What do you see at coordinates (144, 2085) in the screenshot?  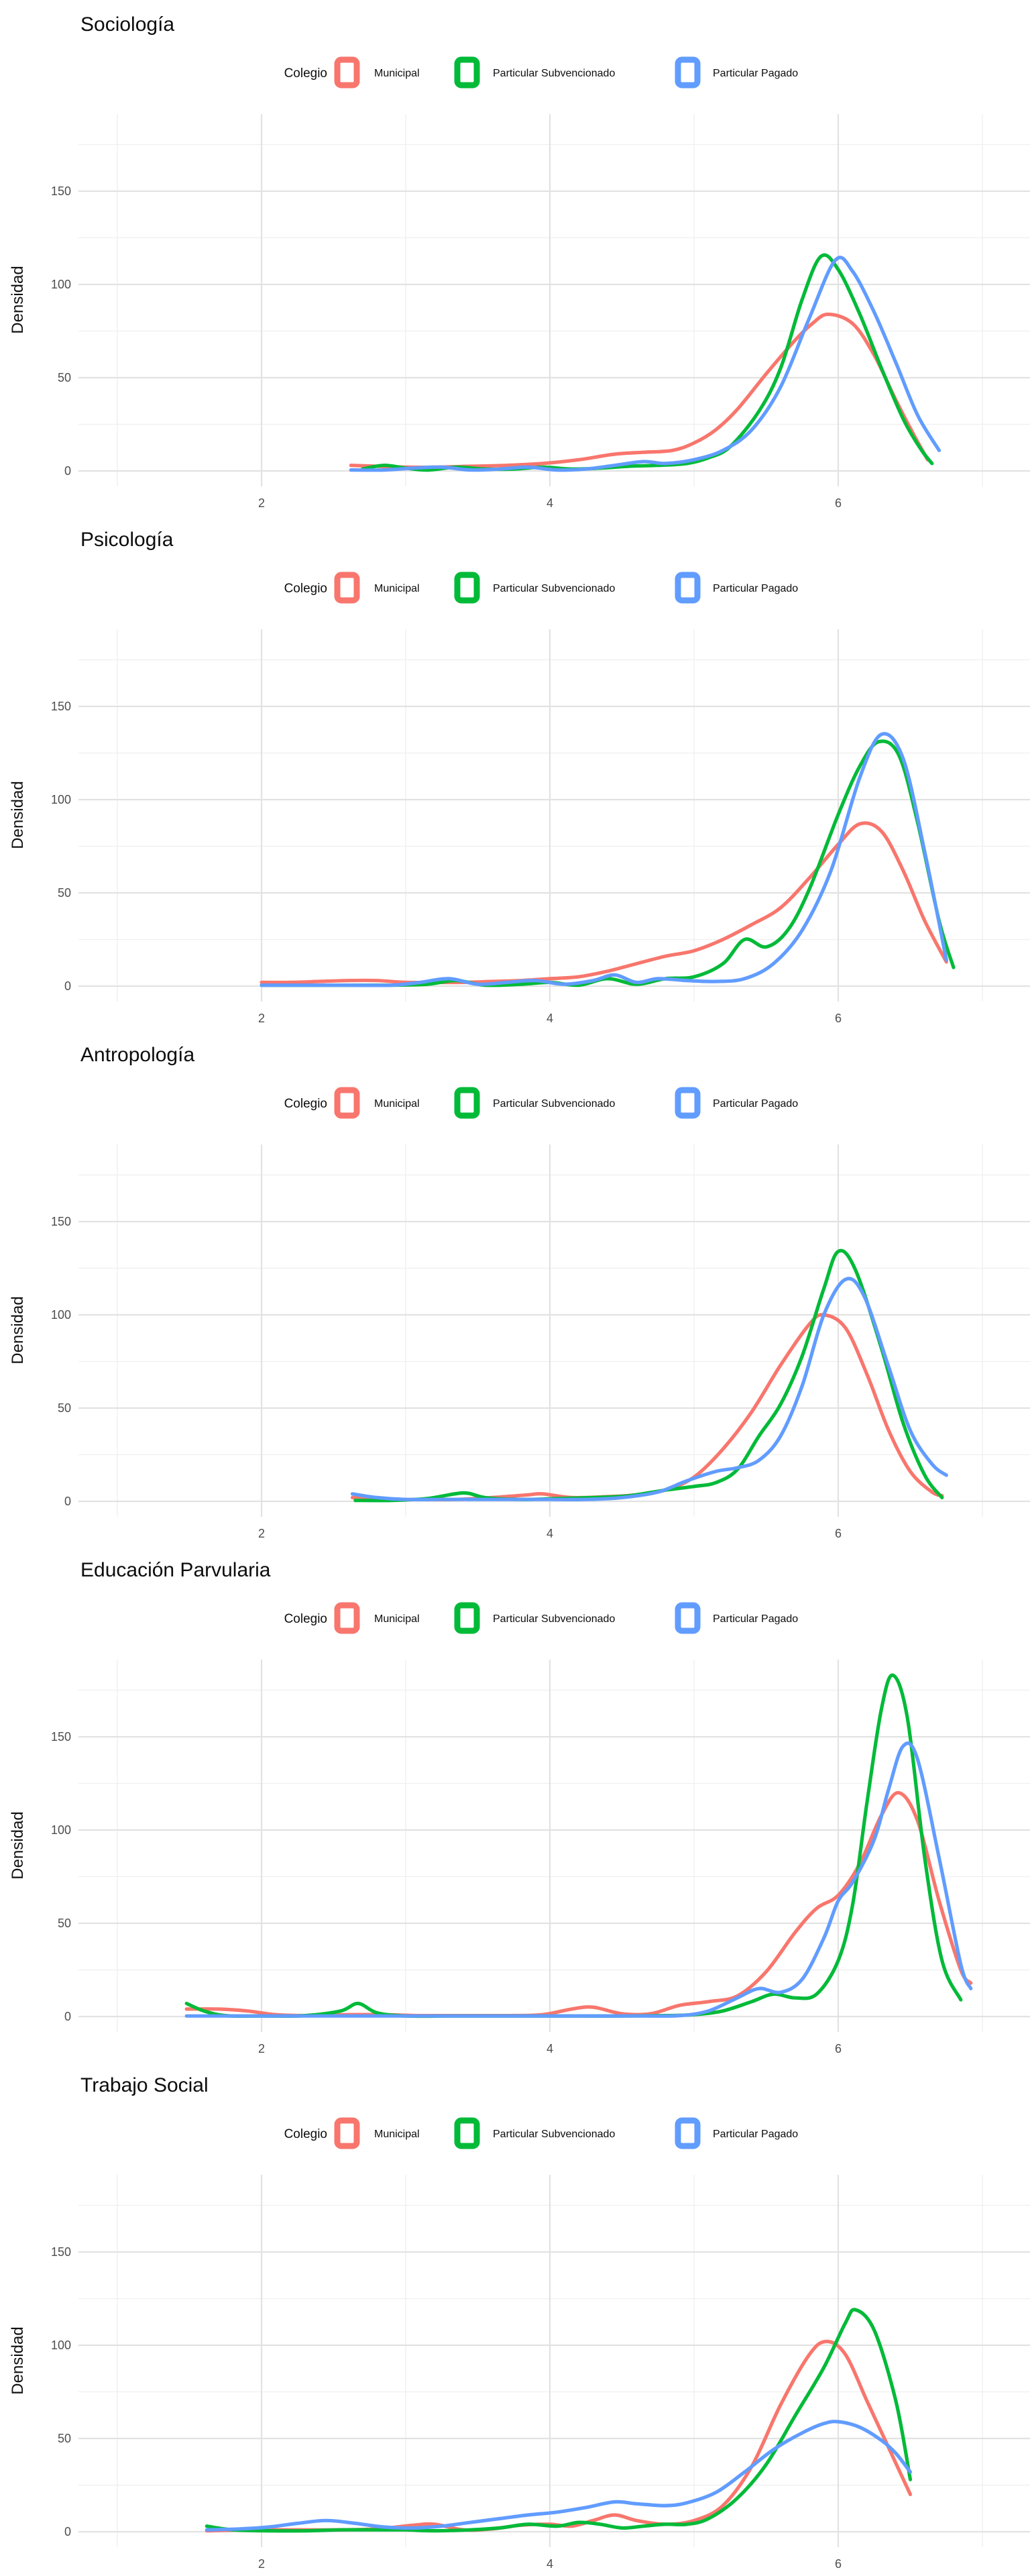 I see `chart-title: Trabajo Social` at bounding box center [144, 2085].